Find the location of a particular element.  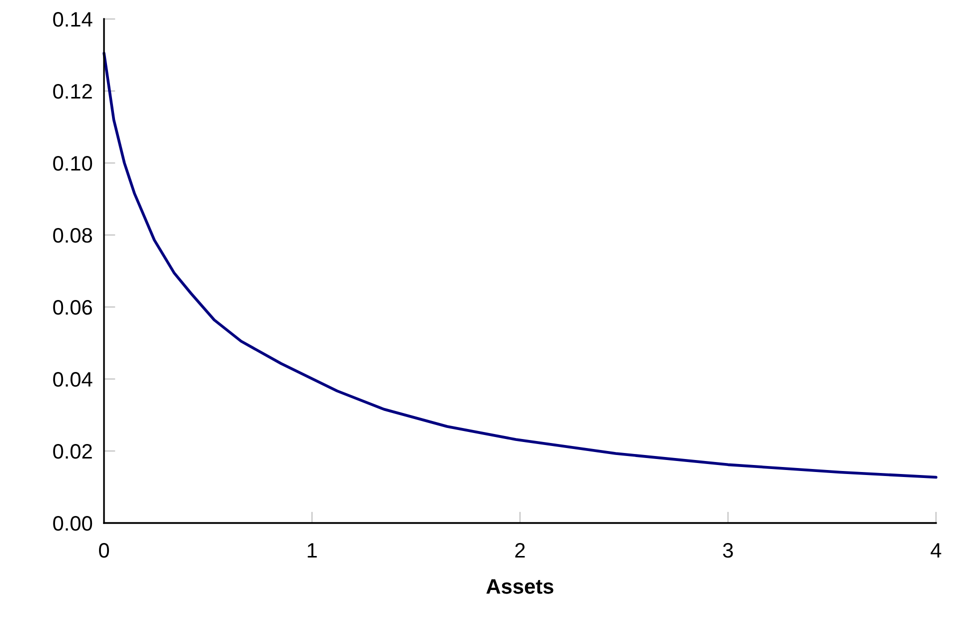

y-tick-label: 0.00 is located at coordinates (72, 523).